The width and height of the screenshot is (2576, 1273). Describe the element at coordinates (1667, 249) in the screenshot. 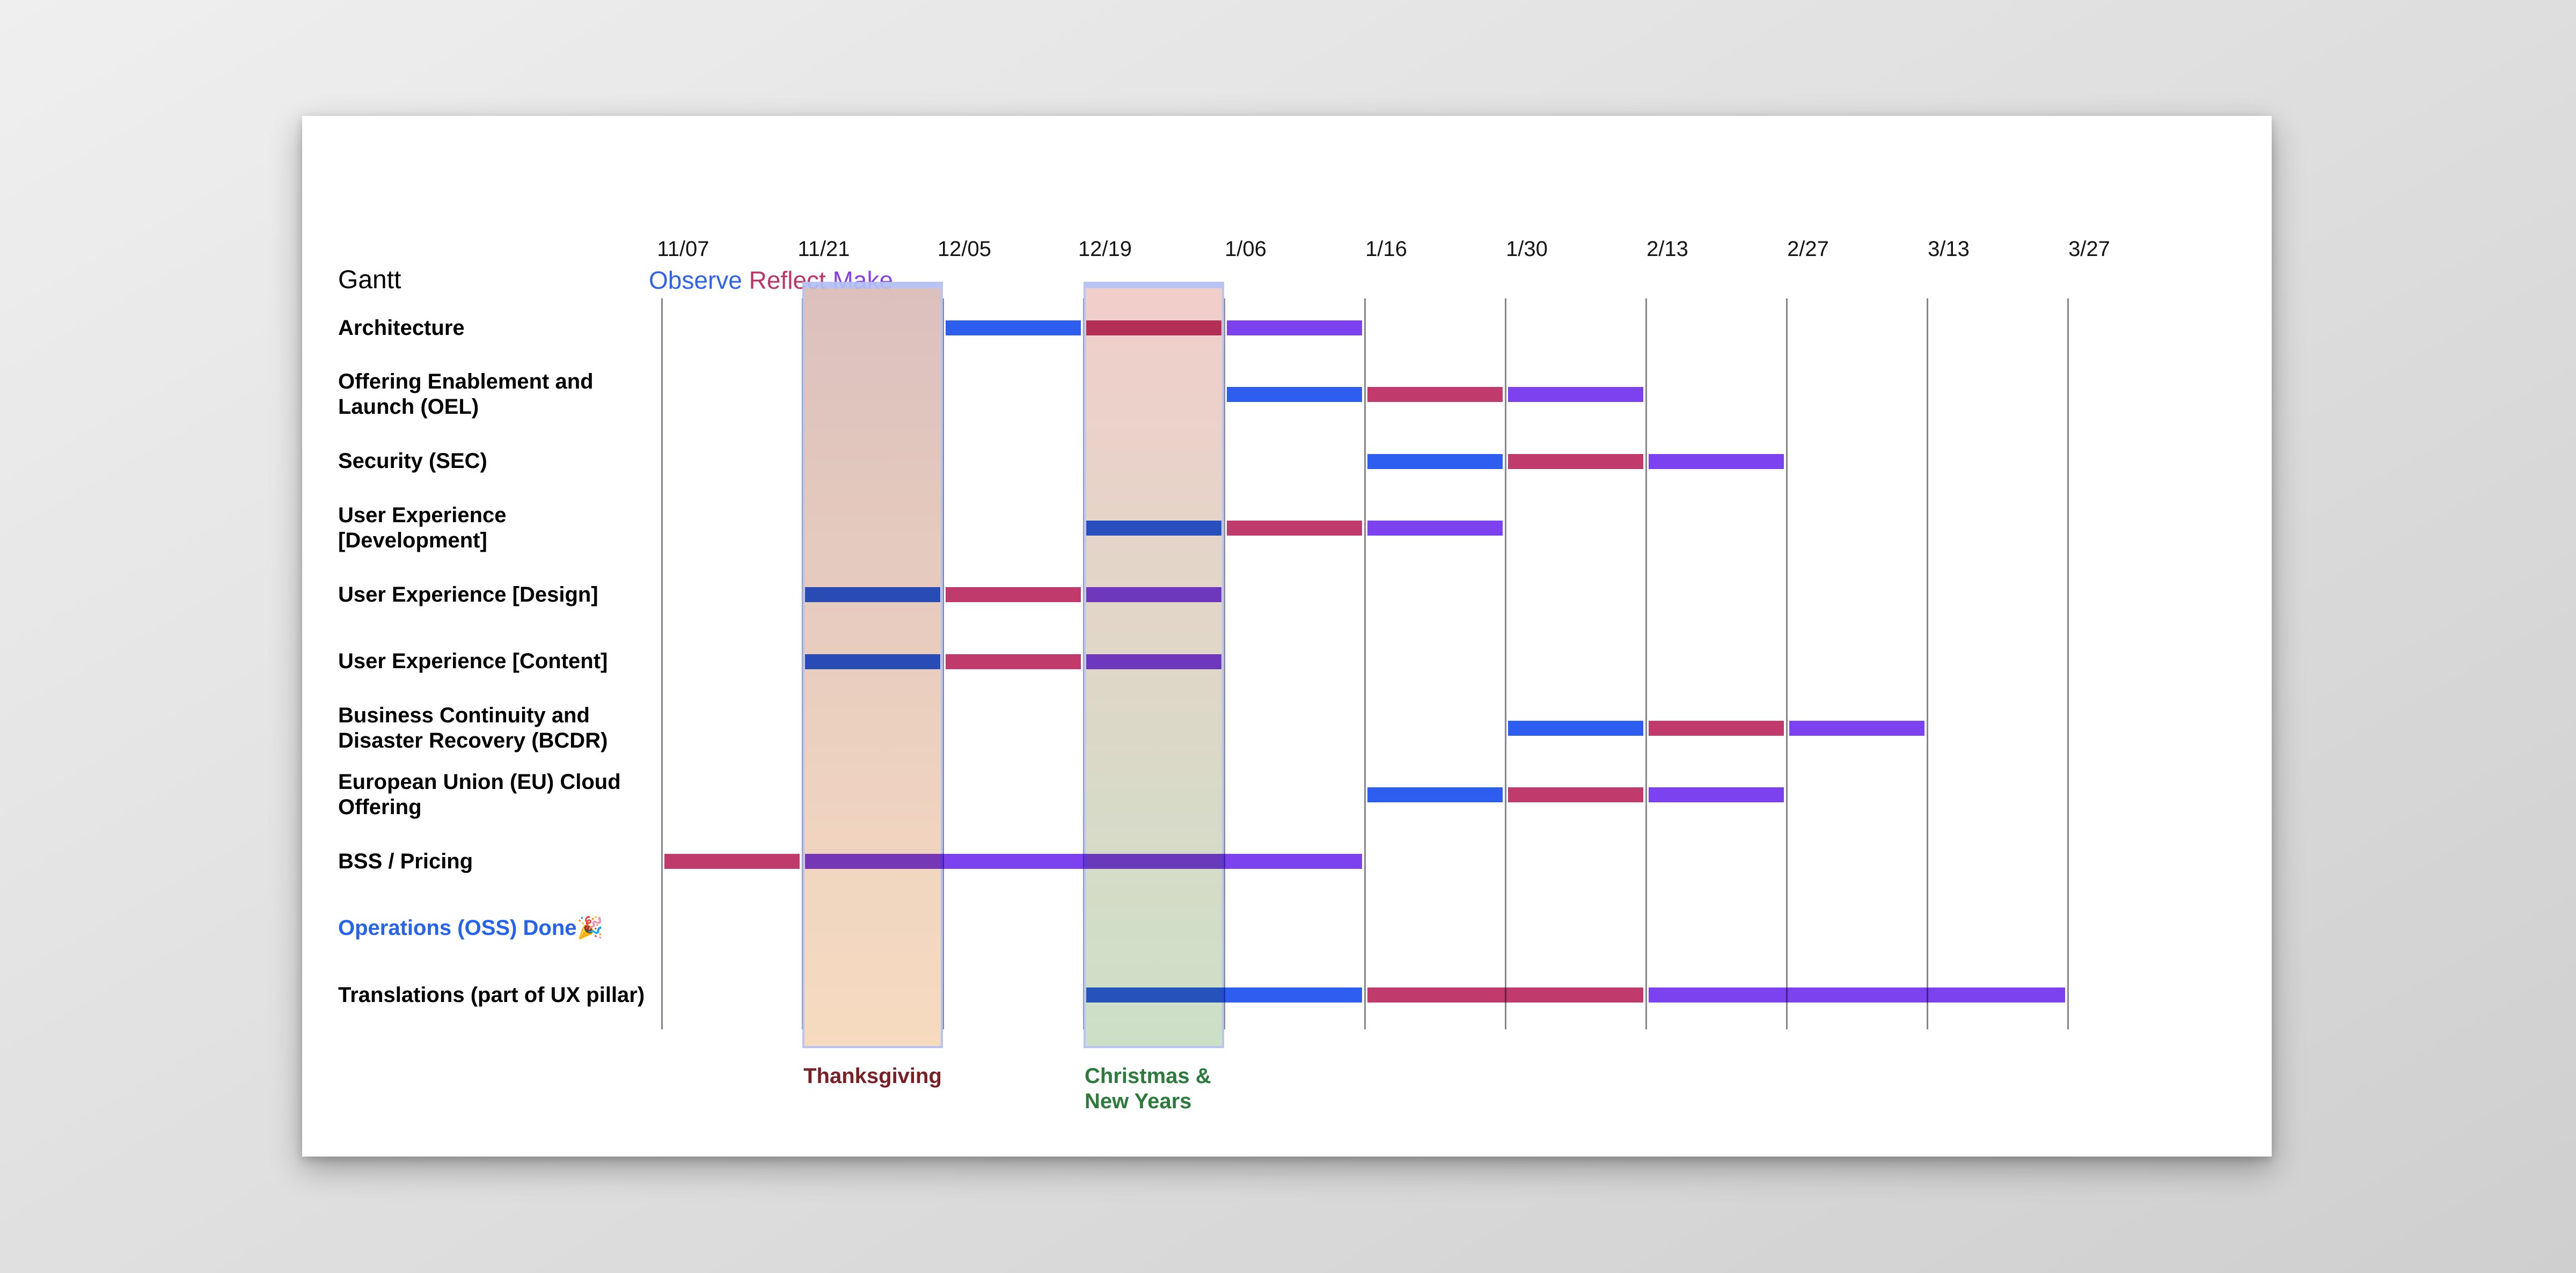

I see `axis-tick-label: 2/13` at that location.